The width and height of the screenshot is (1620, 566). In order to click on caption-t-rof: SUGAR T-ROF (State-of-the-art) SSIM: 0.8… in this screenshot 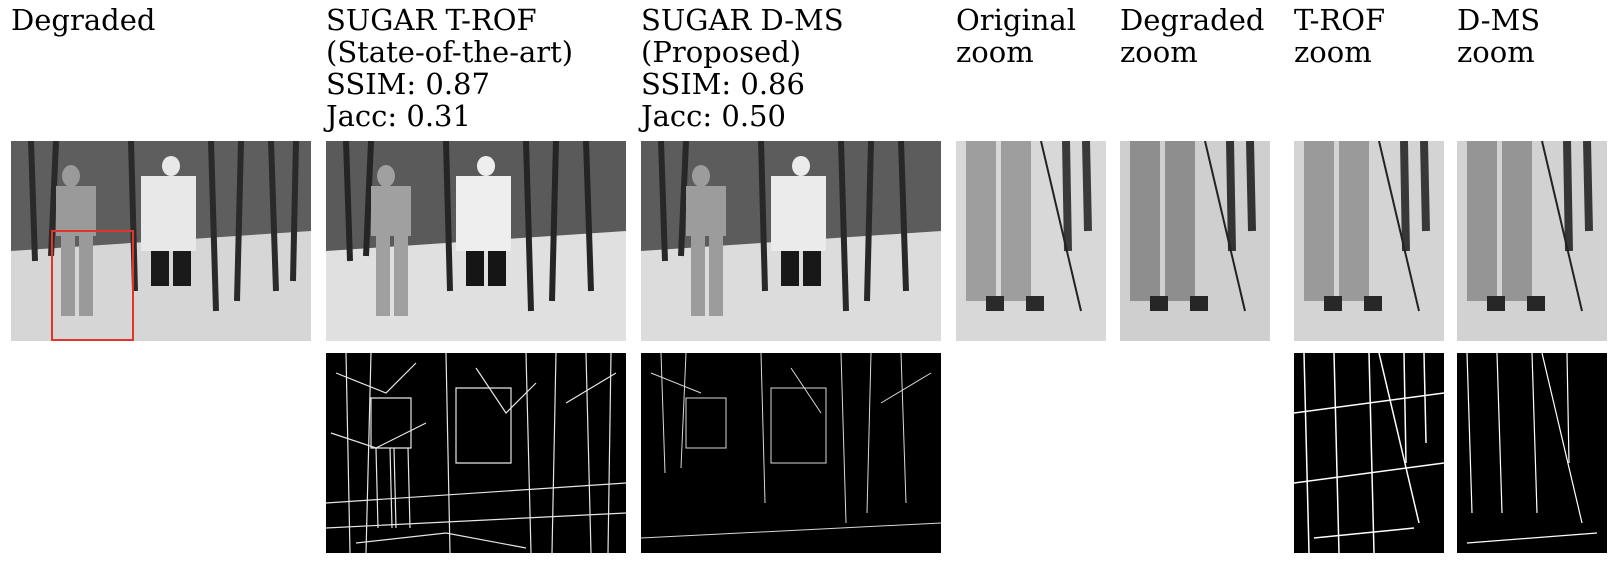, I will do `click(449, 68)`.